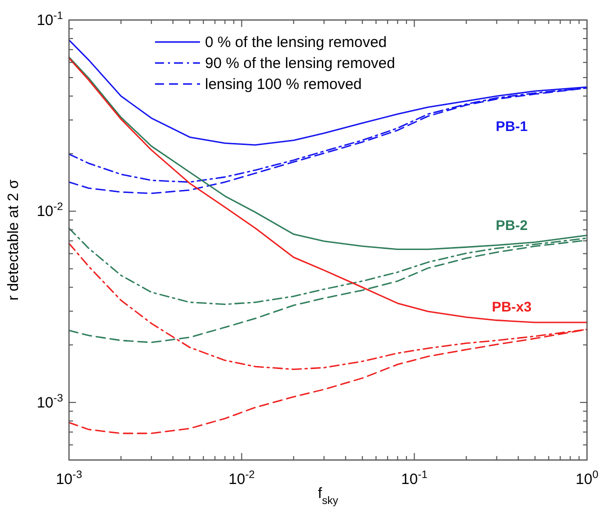 Image resolution: width=599 pixels, height=512 pixels. I want to click on annotation: PB-2, so click(512, 225).